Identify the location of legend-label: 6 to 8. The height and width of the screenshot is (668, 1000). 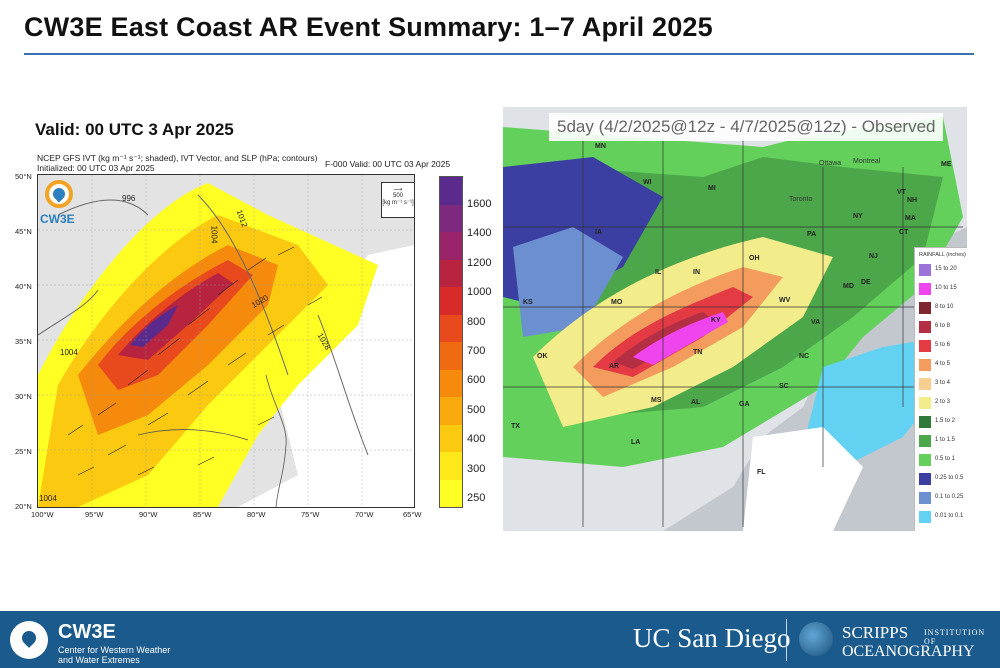
(943, 326).